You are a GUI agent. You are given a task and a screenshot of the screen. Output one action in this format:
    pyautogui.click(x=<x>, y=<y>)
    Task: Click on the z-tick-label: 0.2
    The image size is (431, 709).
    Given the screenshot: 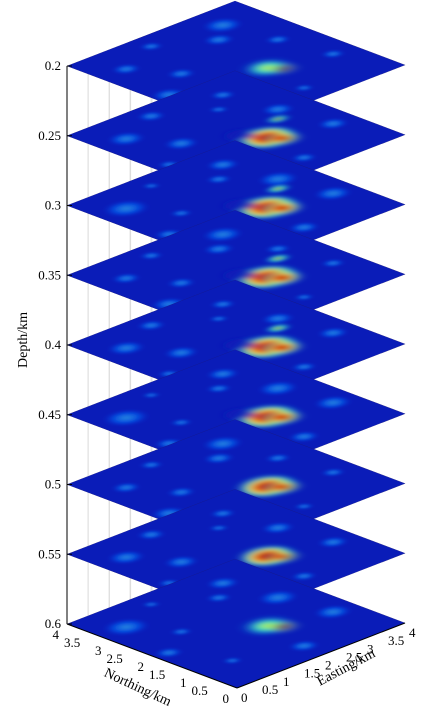 What is the action you would take?
    pyautogui.click(x=53, y=65)
    